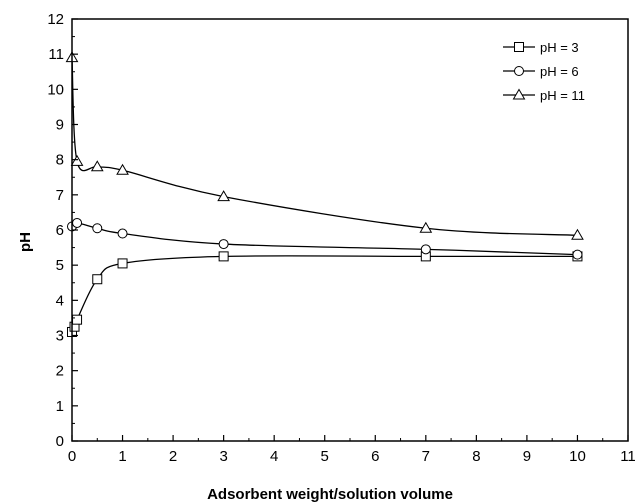  What do you see at coordinates (25, 242) in the screenshot?
I see `y-axis-title: pH` at bounding box center [25, 242].